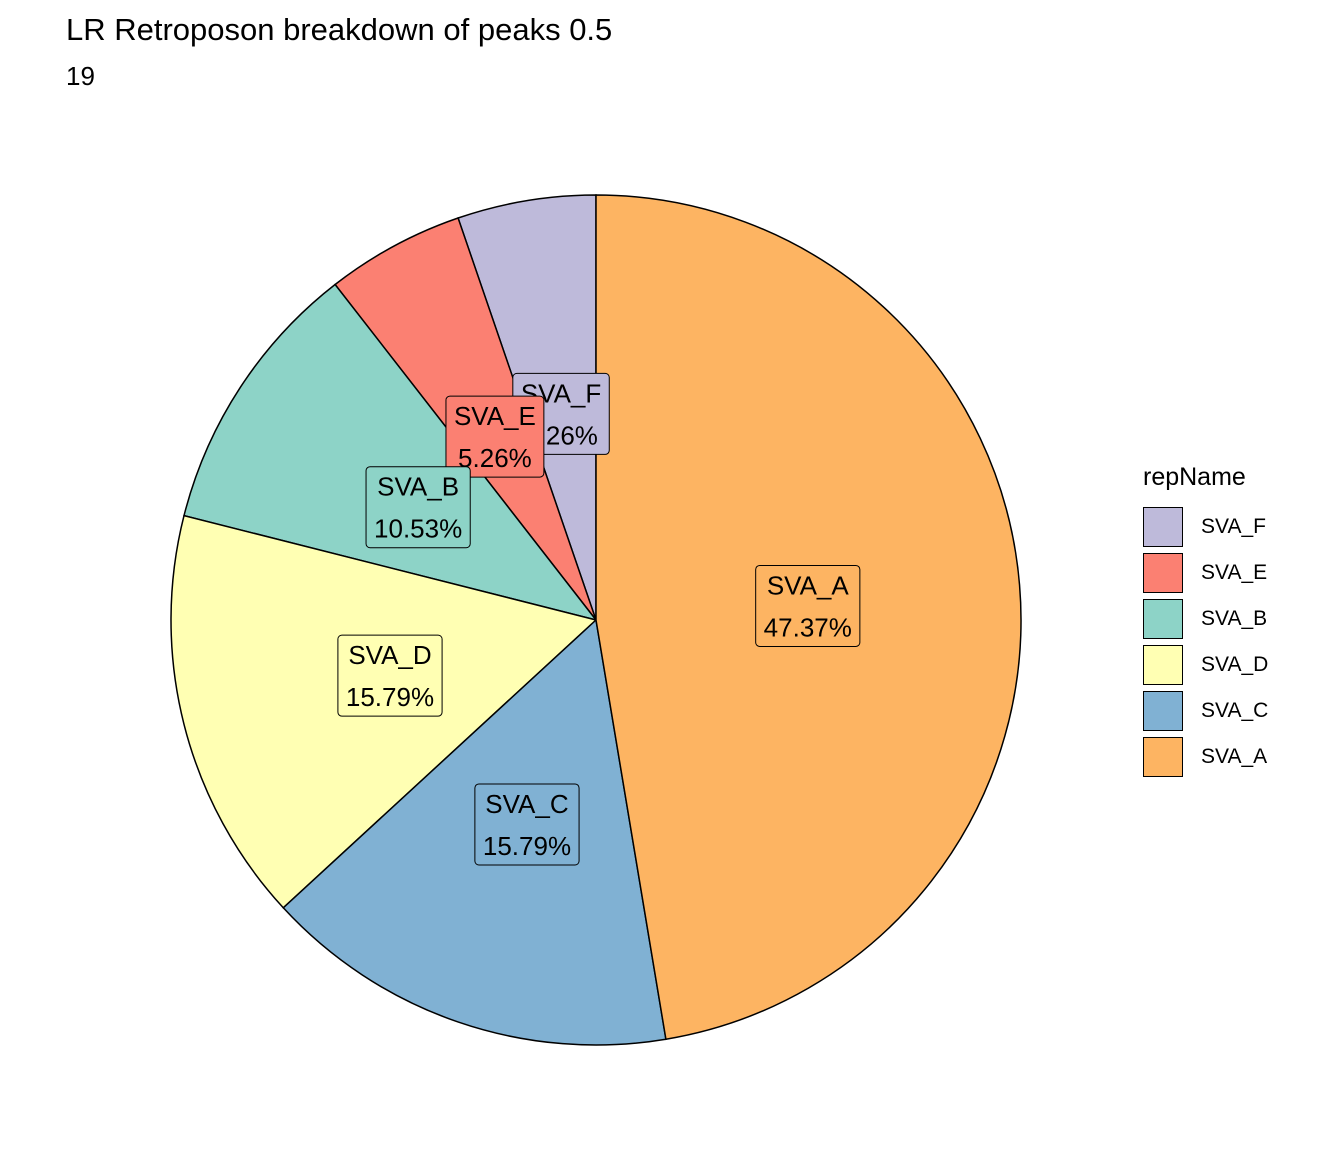 The width and height of the screenshot is (1344, 1152). What do you see at coordinates (390, 452) in the screenshot?
I see `pie-slice-sva-b` at bounding box center [390, 452].